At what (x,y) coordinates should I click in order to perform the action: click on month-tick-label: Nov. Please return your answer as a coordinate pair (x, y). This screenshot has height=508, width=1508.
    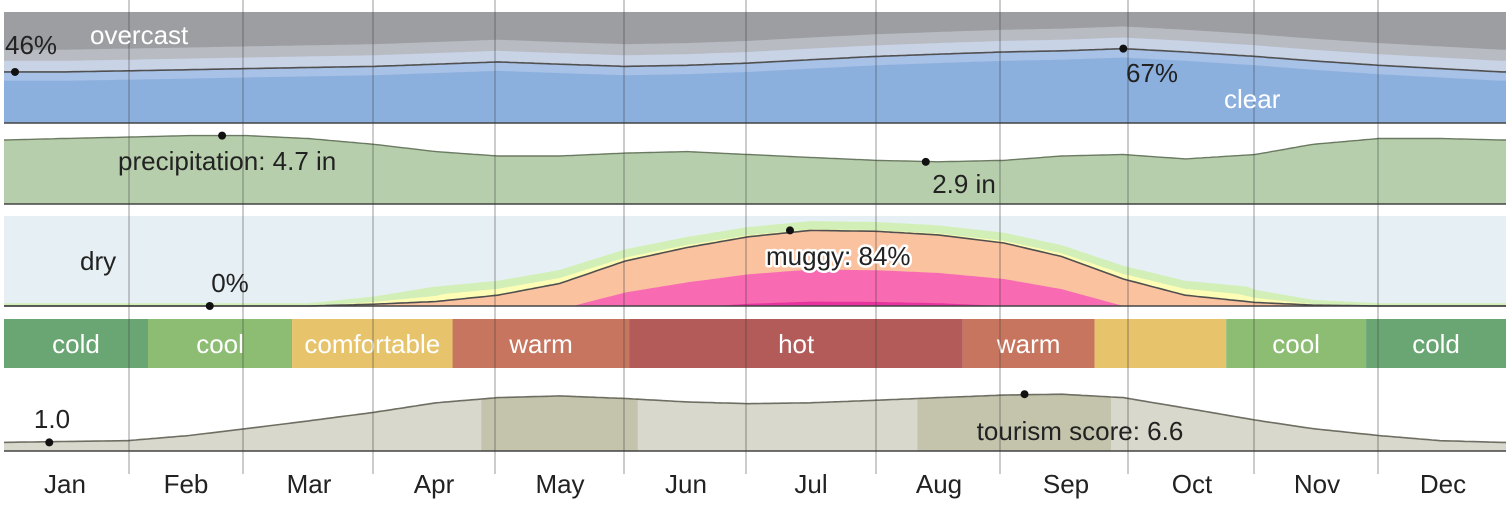
    Looking at the image, I should click on (1317, 484).